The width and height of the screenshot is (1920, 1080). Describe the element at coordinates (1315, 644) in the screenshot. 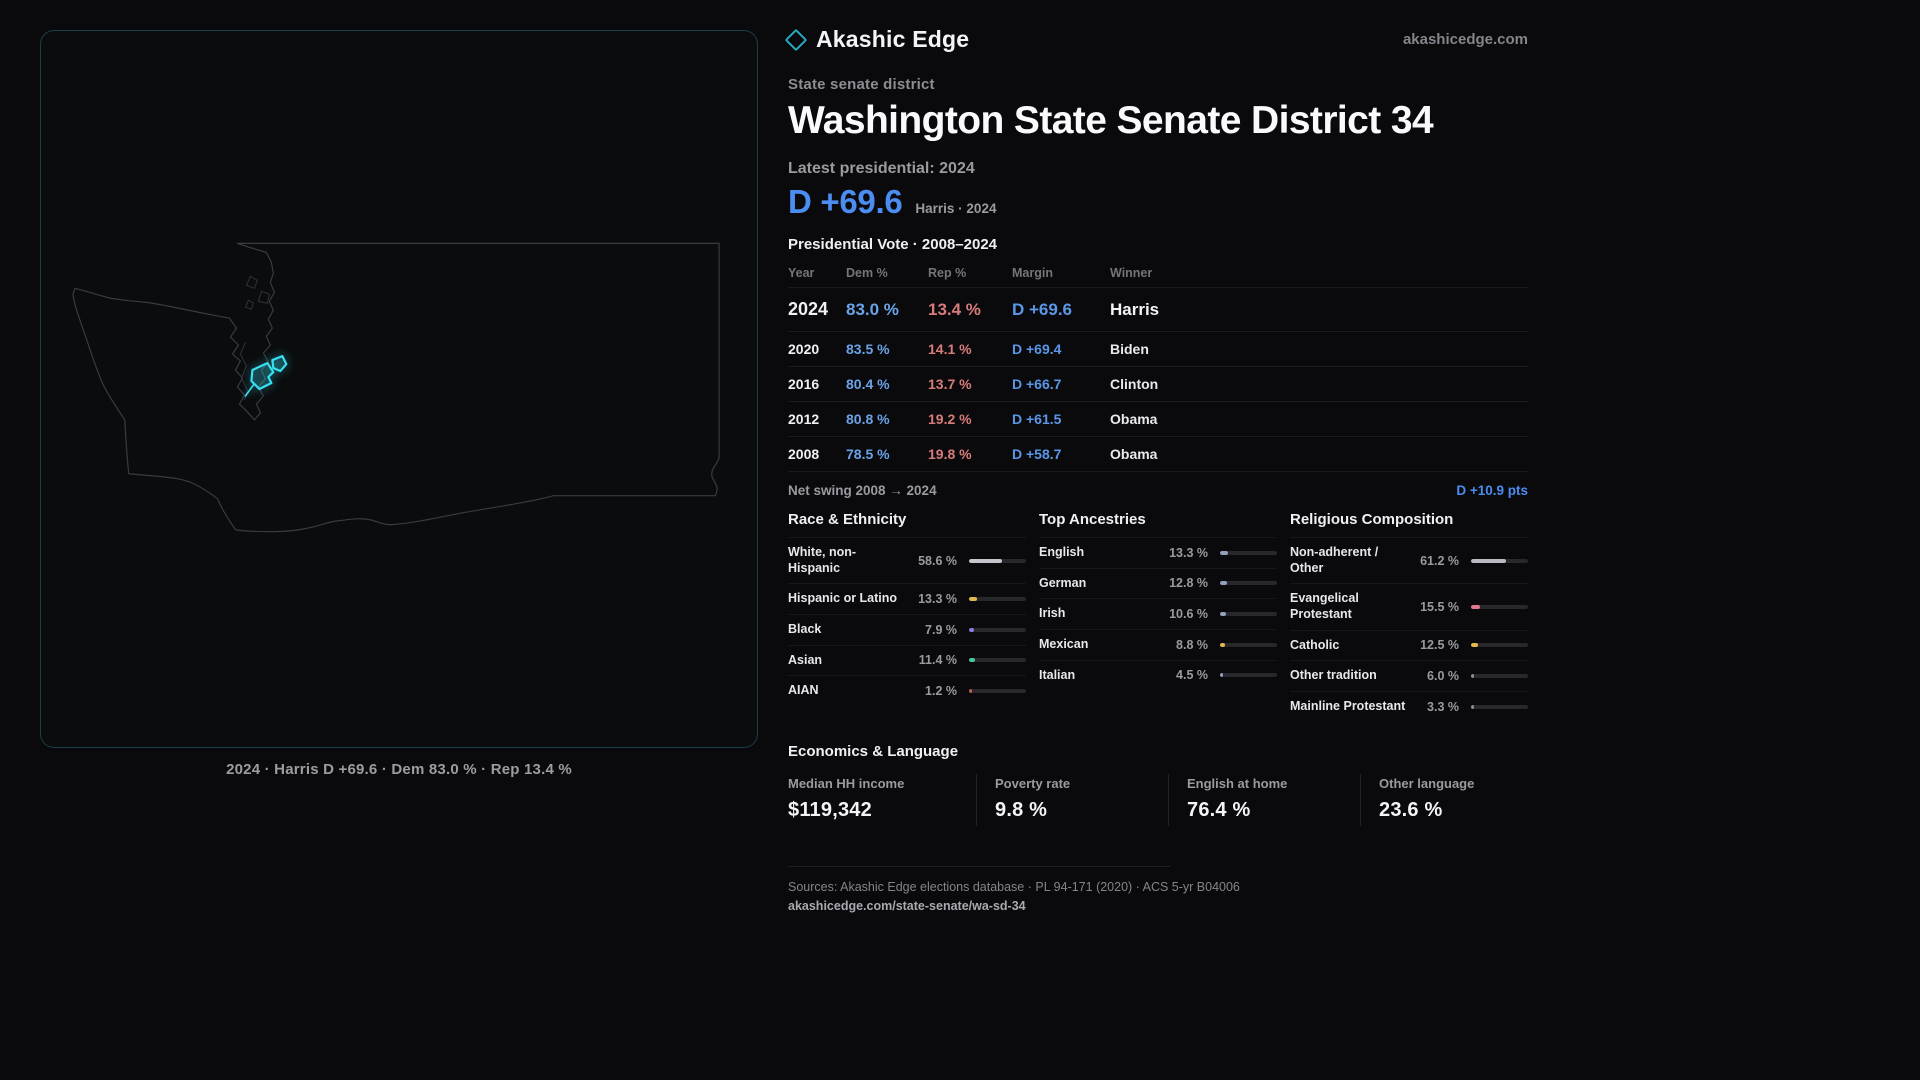

I see `demographic-label: Catholic` at that location.